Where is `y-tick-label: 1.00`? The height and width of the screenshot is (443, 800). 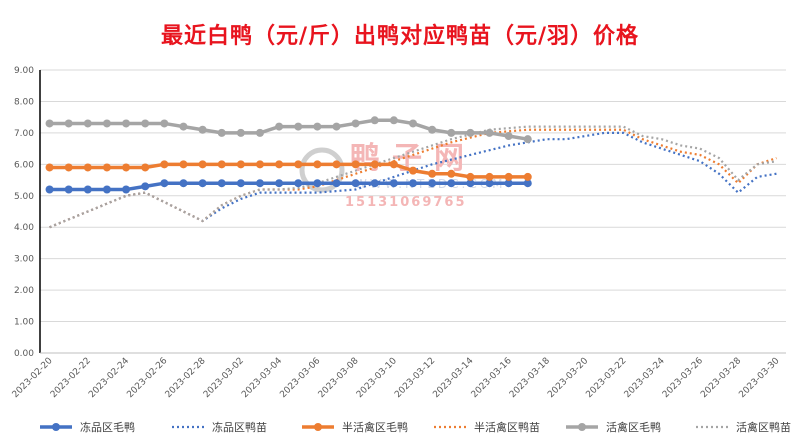 y-tick-label: 1.00 is located at coordinates (24, 323).